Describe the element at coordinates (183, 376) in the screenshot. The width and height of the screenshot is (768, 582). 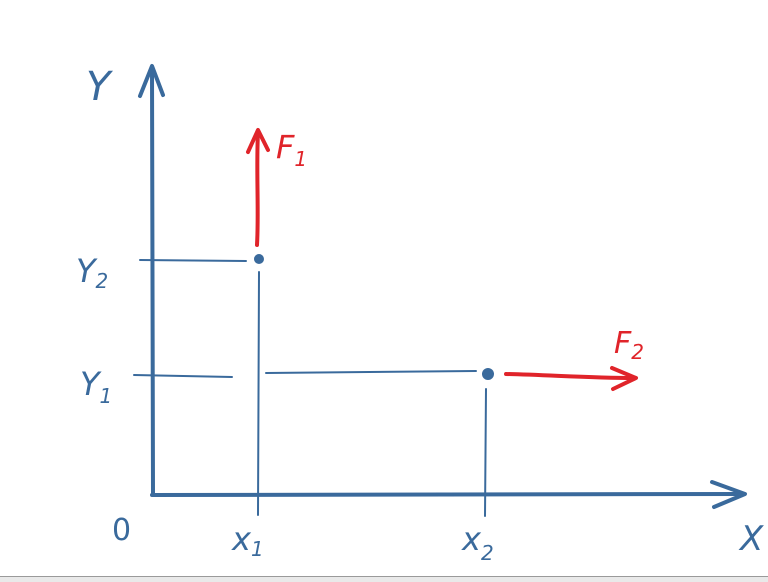
I see `y1-guide-line-left` at that location.